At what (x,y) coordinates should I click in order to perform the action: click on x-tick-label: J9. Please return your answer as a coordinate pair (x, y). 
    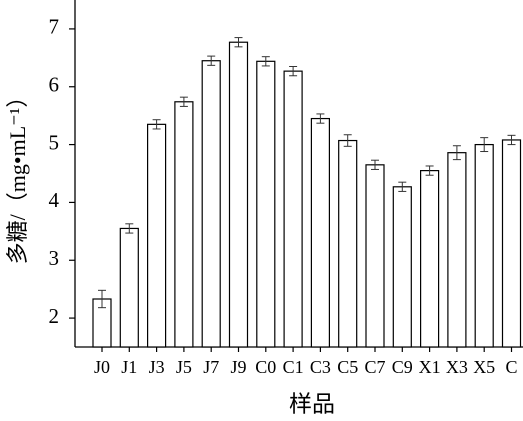
    Looking at the image, I should click on (238, 367).